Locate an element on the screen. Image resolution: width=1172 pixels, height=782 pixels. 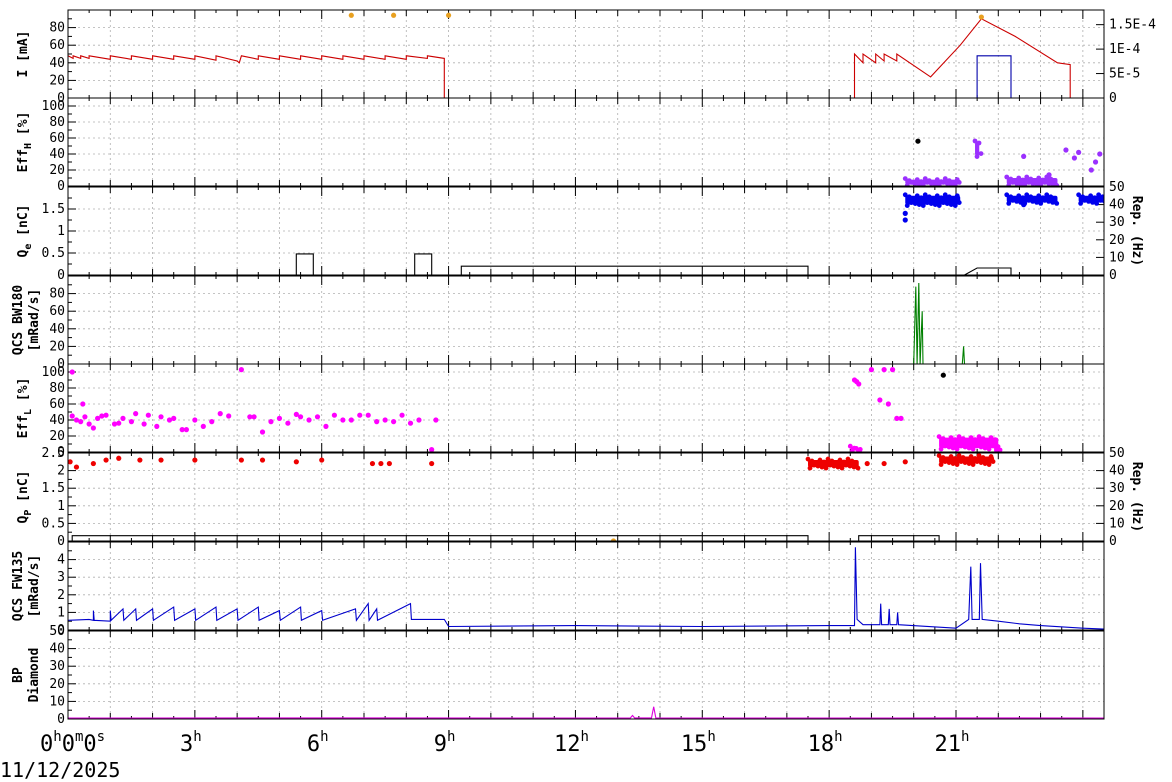
ylabel: I [mA] is located at coordinates (23, 54).